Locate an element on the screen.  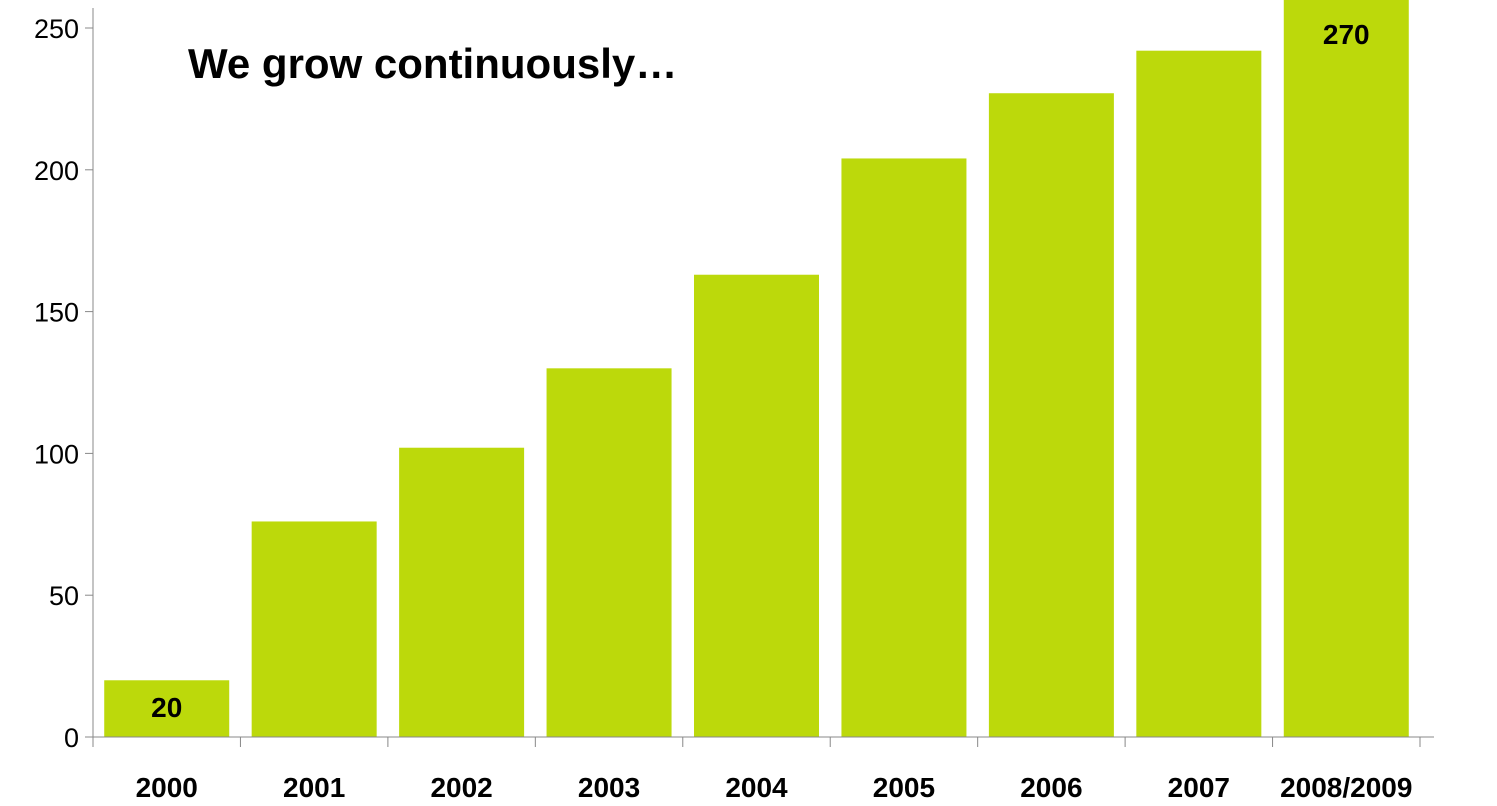
x-tick-label: 2006 is located at coordinates (1051, 787).